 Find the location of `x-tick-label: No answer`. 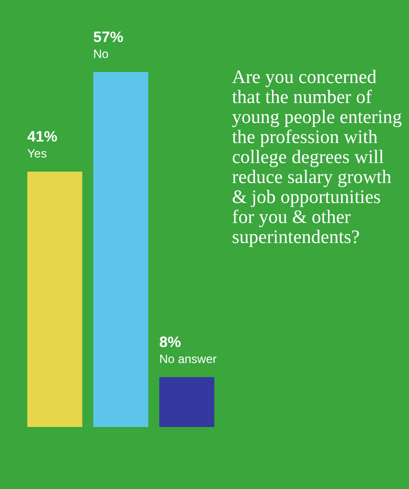

x-tick-label: No answer is located at coordinates (188, 359).